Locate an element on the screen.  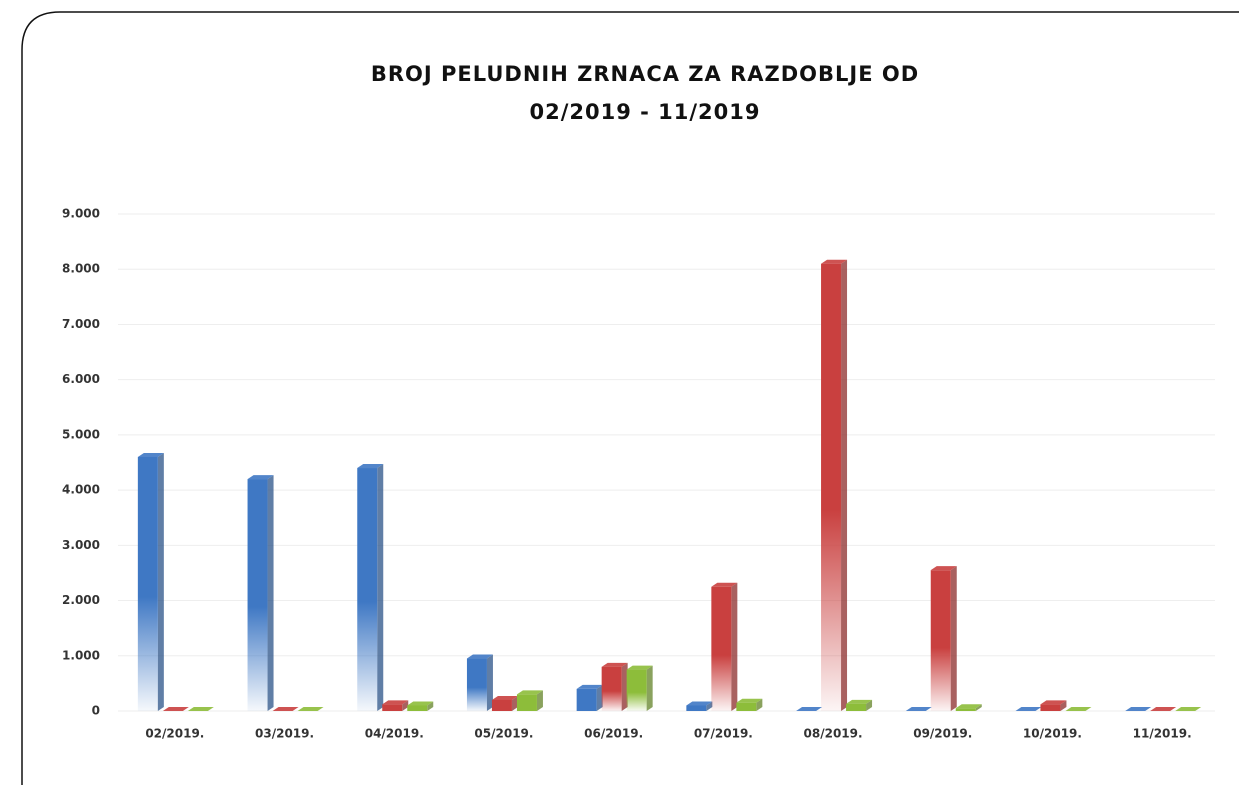
y-tick-label: 4.000 is located at coordinates (81, 490).